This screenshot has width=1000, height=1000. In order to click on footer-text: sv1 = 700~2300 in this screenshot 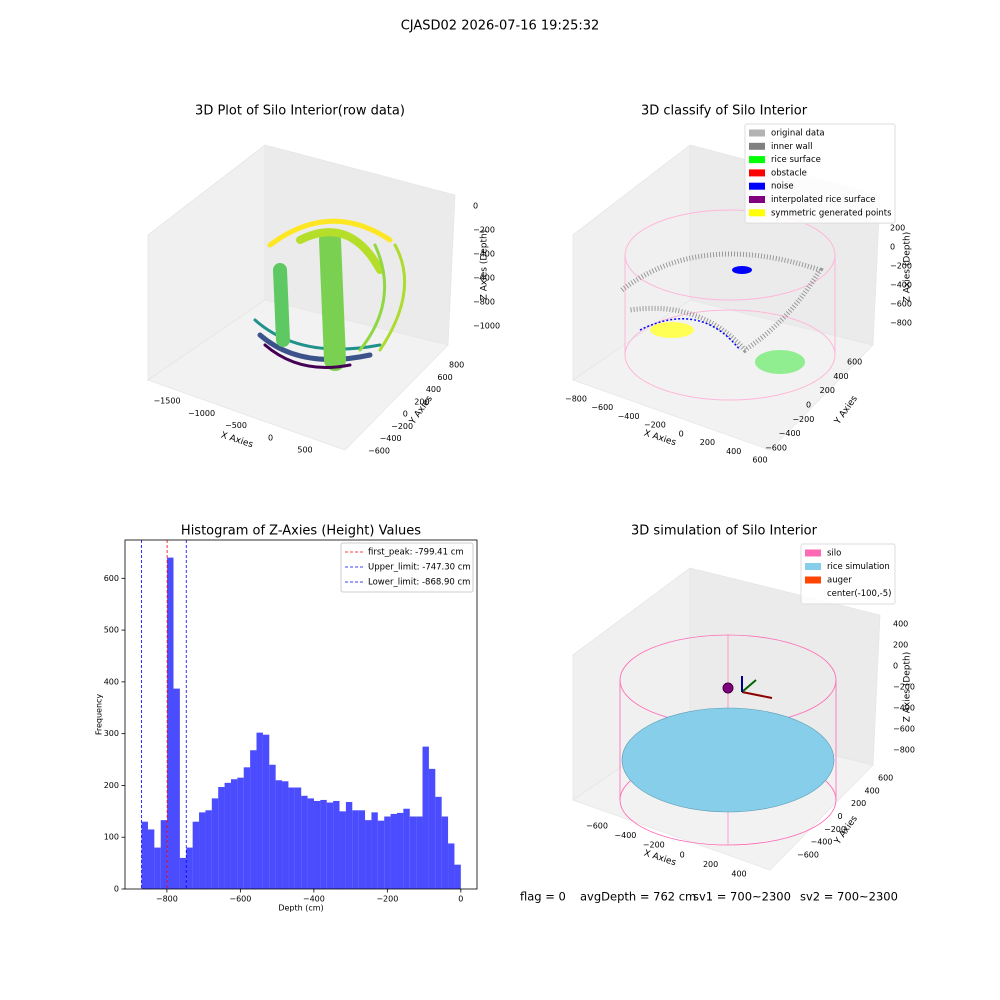, I will do `click(742, 897)`.